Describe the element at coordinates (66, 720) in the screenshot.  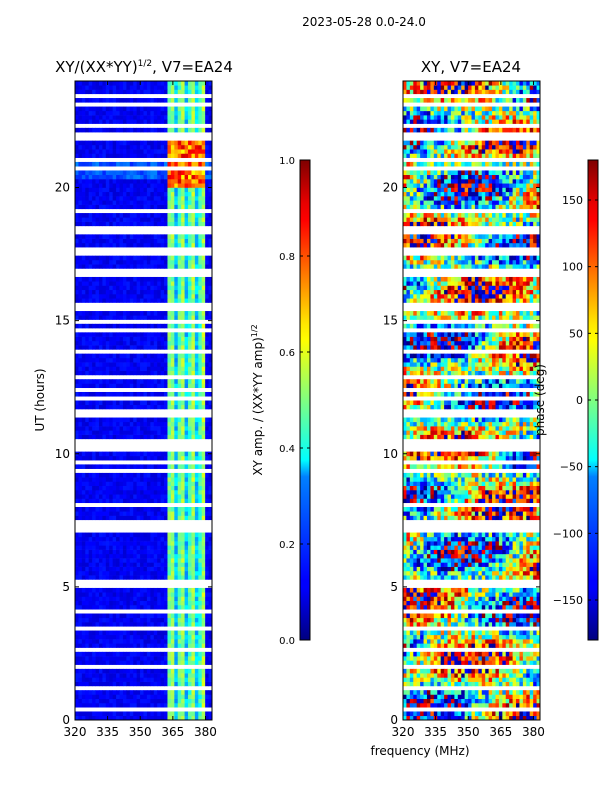
I see `amplitude-ytick-label: 0` at that location.